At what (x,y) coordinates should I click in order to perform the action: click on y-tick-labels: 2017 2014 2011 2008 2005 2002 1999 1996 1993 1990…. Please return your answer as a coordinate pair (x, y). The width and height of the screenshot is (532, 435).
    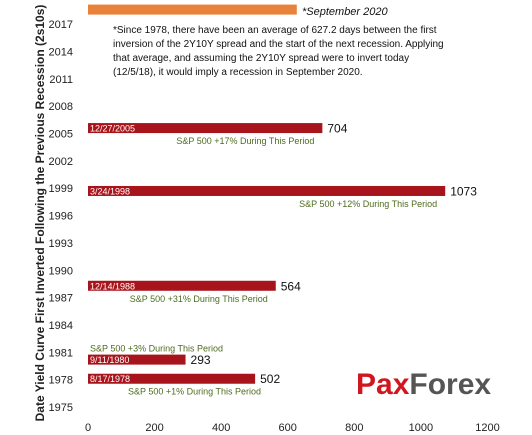
    Looking at the image, I should click on (61, 216).